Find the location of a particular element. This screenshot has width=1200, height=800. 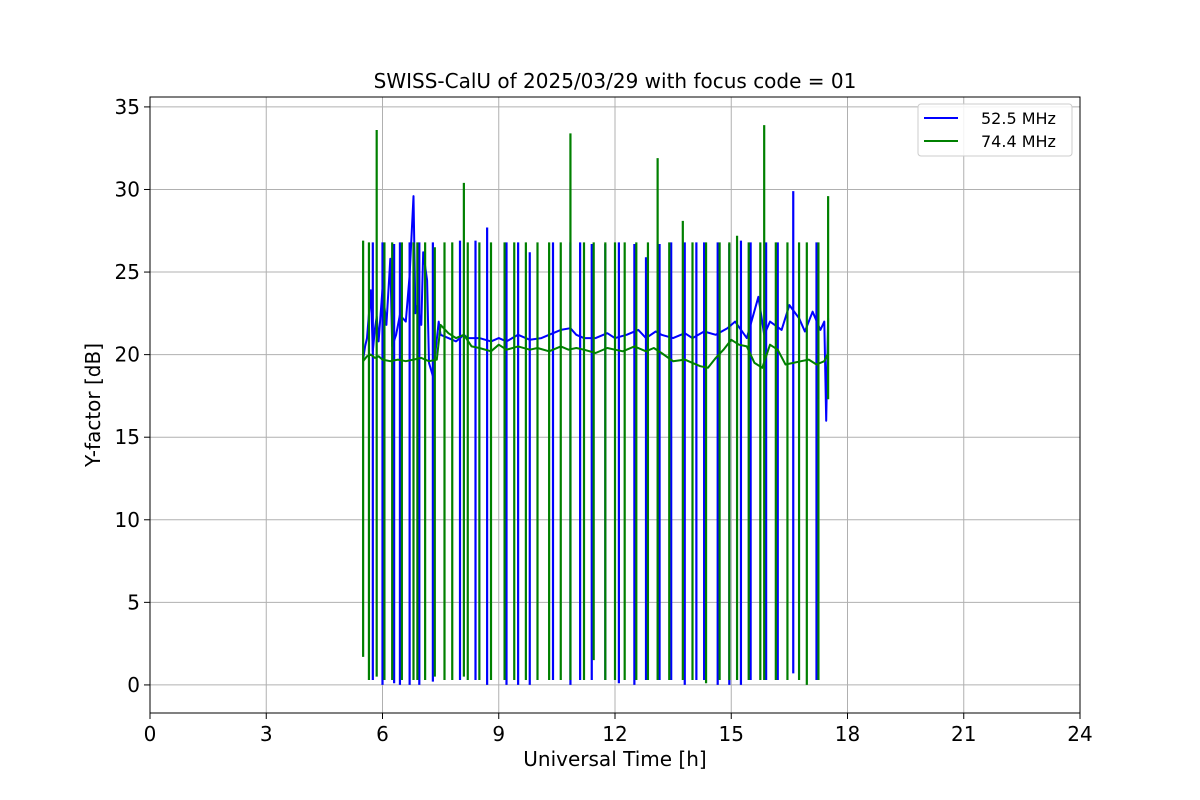

y-tick-label: 0 is located at coordinates (133, 685).